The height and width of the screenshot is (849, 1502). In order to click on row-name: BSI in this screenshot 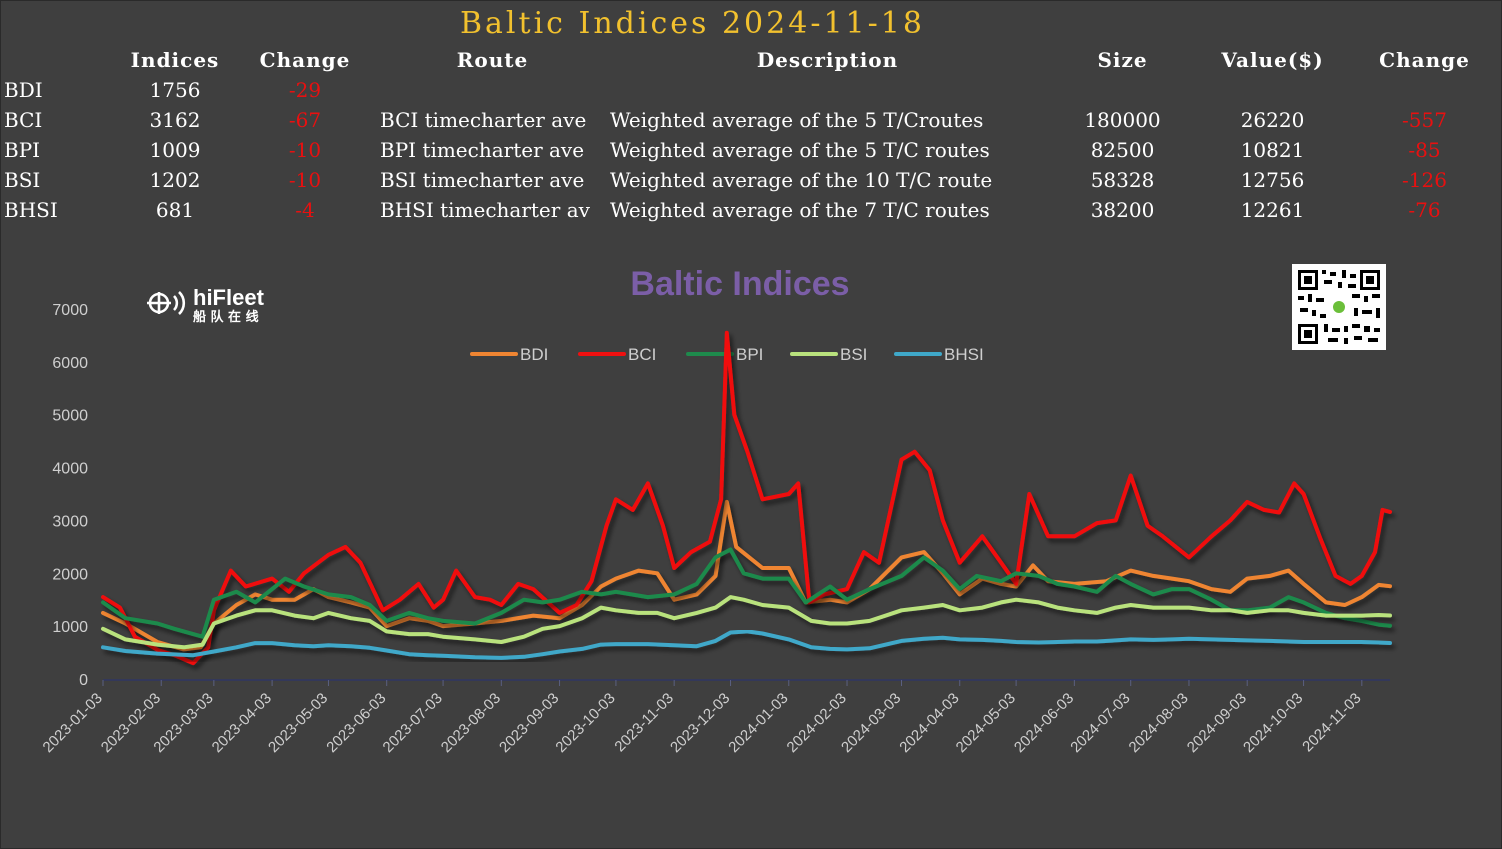, I will do `click(22, 180)`.